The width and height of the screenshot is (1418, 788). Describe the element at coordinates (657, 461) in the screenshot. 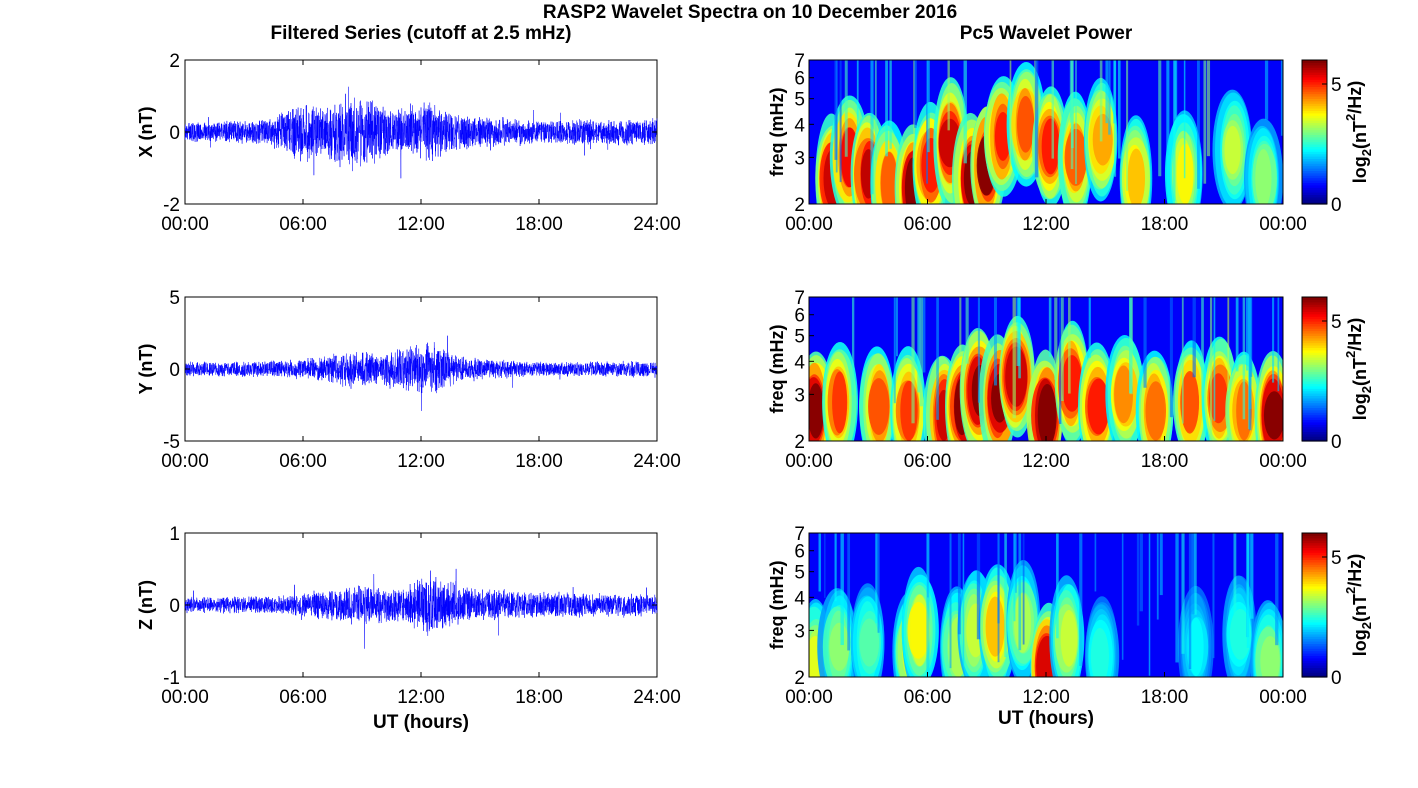

I see `y-series-xtick-label: 24:00` at that location.